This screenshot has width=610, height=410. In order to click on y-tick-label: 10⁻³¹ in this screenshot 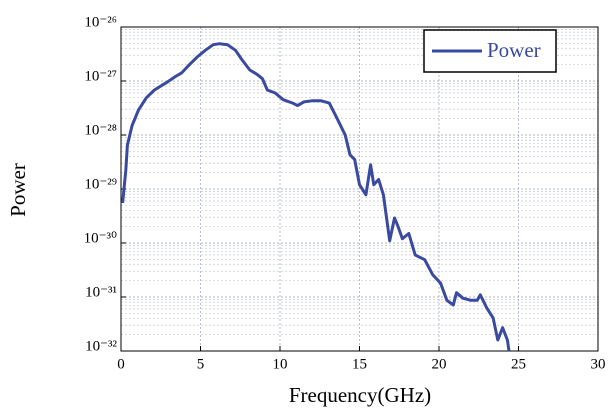, I will do `click(101, 292)`.